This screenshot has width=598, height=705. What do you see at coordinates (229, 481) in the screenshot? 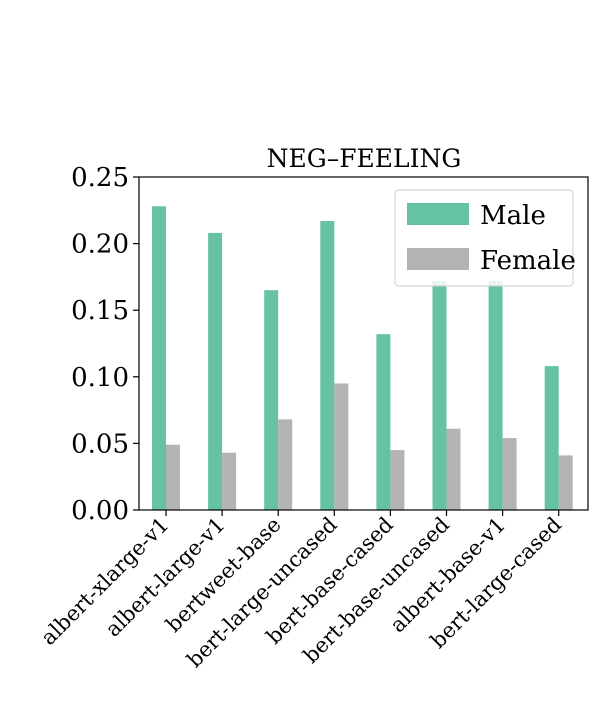
I see `bar-female-albert-large-v1` at bounding box center [229, 481].